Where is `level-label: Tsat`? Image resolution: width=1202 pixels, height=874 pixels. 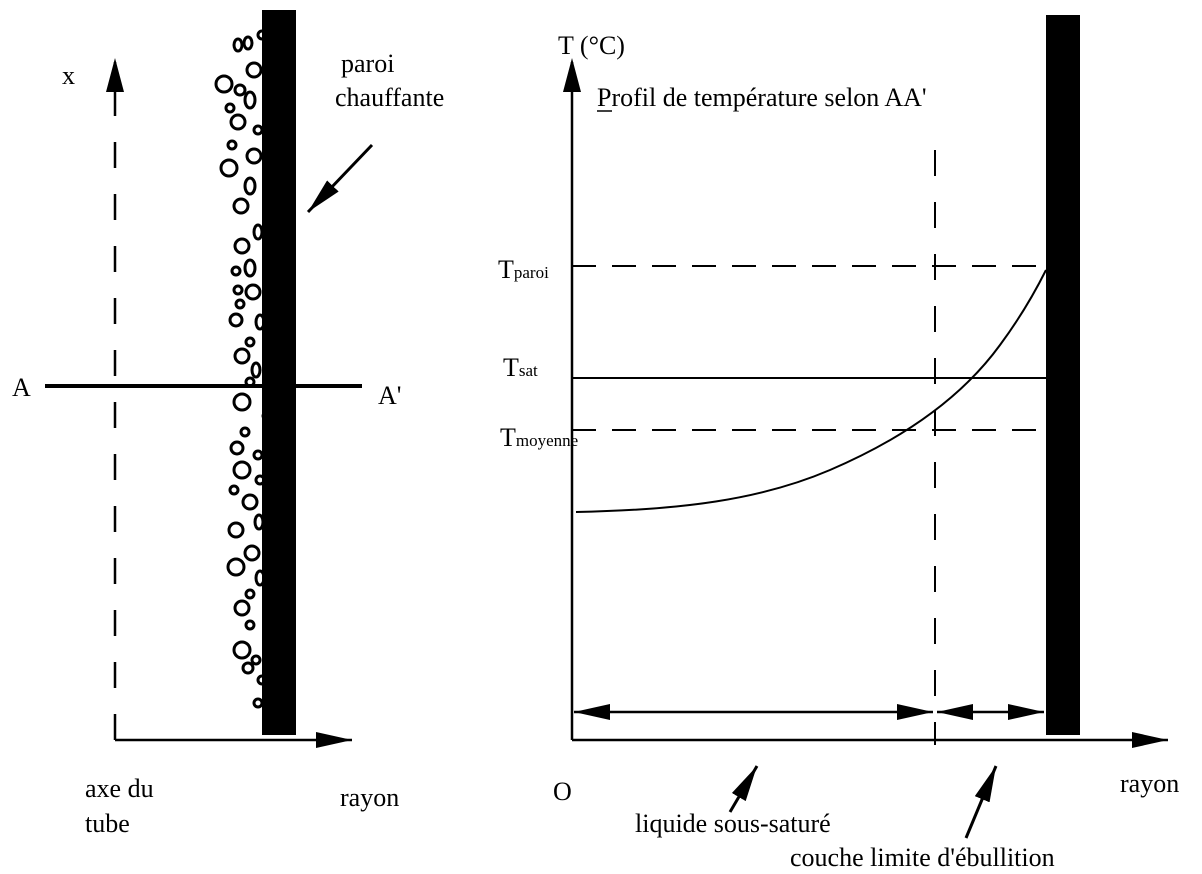 level-label: Tsat is located at coordinates (520, 367).